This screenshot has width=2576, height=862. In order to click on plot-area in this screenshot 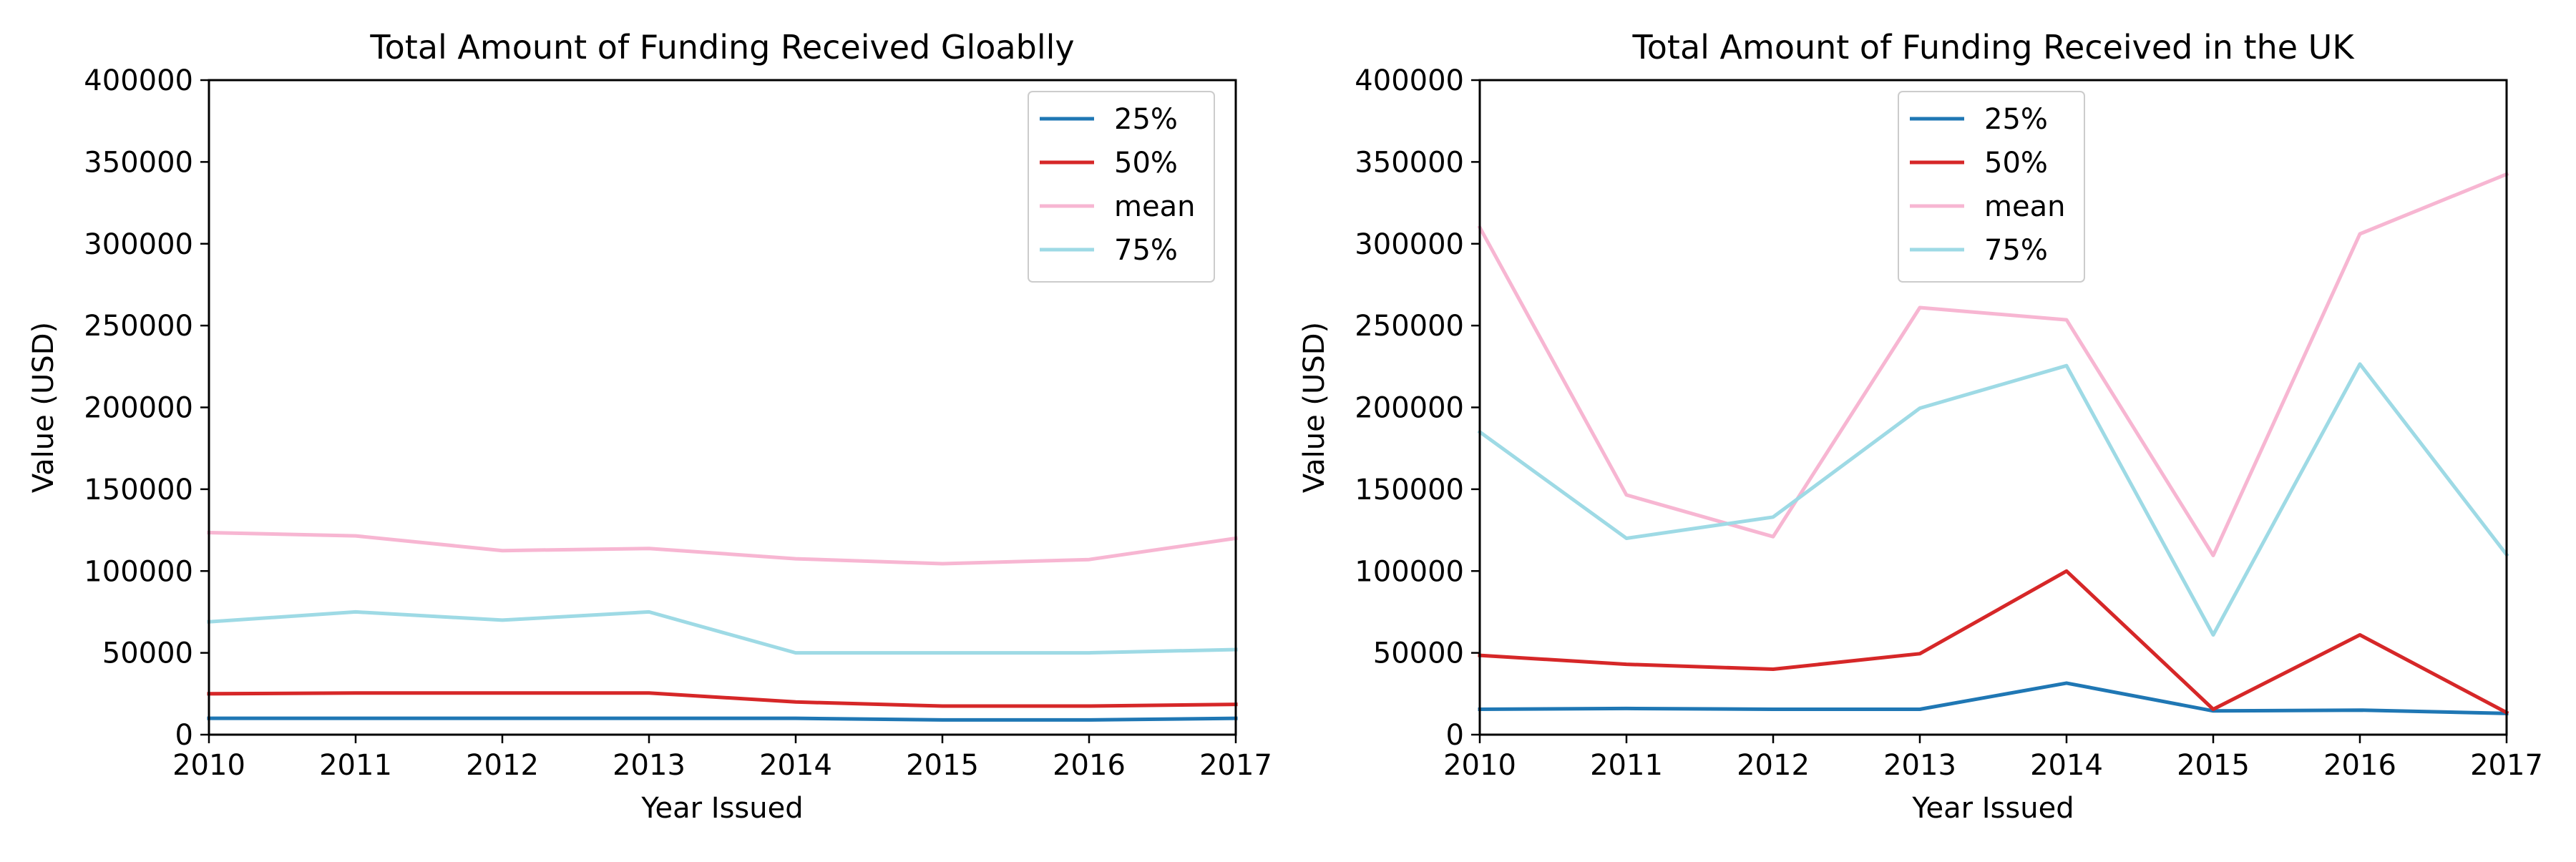, I will do `click(722, 626)`.